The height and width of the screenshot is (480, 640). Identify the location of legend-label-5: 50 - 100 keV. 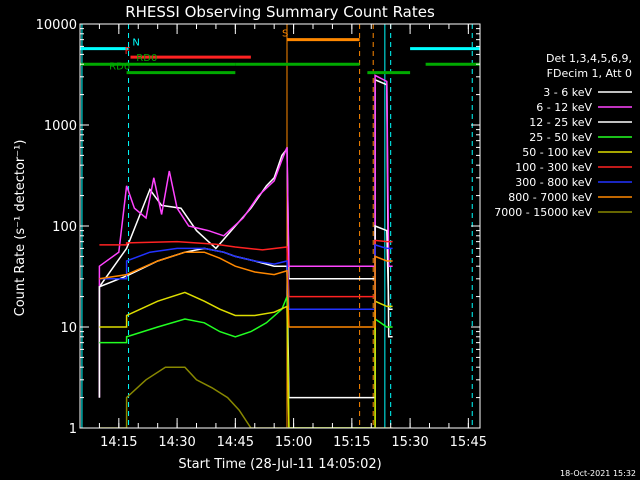
(557, 152).